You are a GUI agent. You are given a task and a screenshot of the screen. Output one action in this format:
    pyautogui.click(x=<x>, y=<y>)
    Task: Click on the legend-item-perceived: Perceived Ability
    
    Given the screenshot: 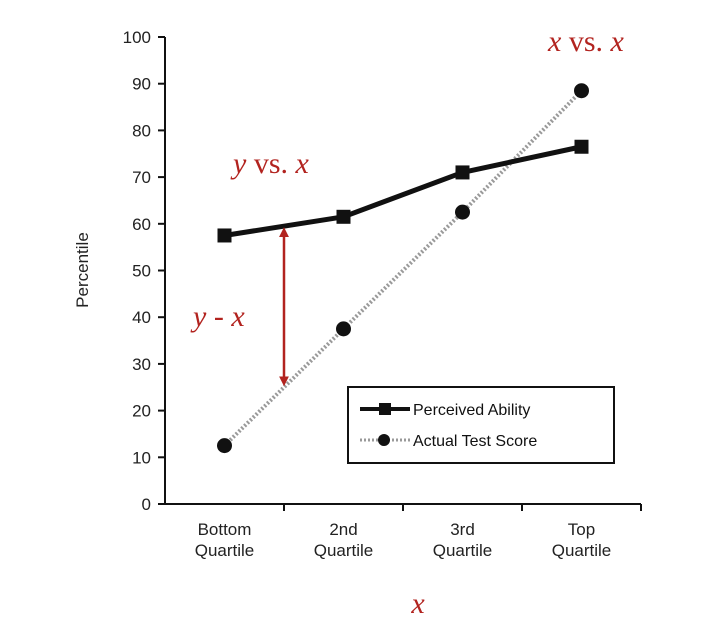 What is the action you would take?
    pyautogui.click(x=445, y=410)
    